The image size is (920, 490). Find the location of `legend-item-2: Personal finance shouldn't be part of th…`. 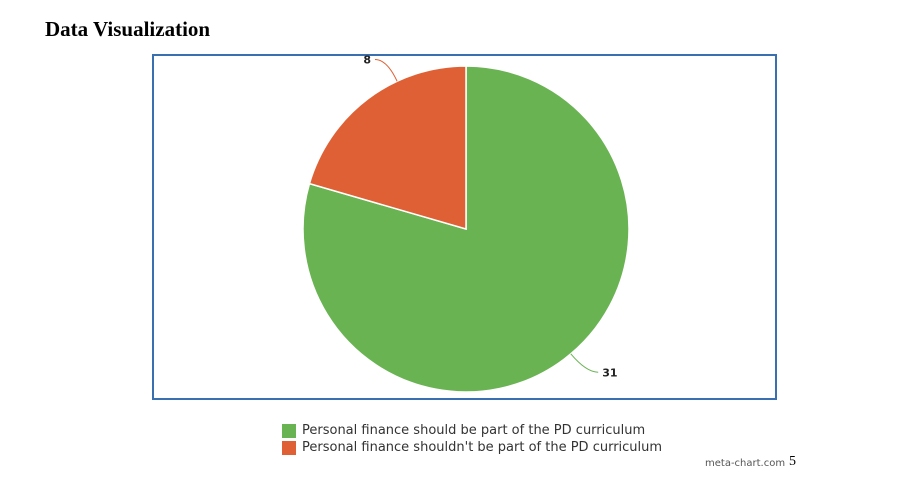

legend-item-2: Personal finance shouldn't be part of th… is located at coordinates (472, 447).